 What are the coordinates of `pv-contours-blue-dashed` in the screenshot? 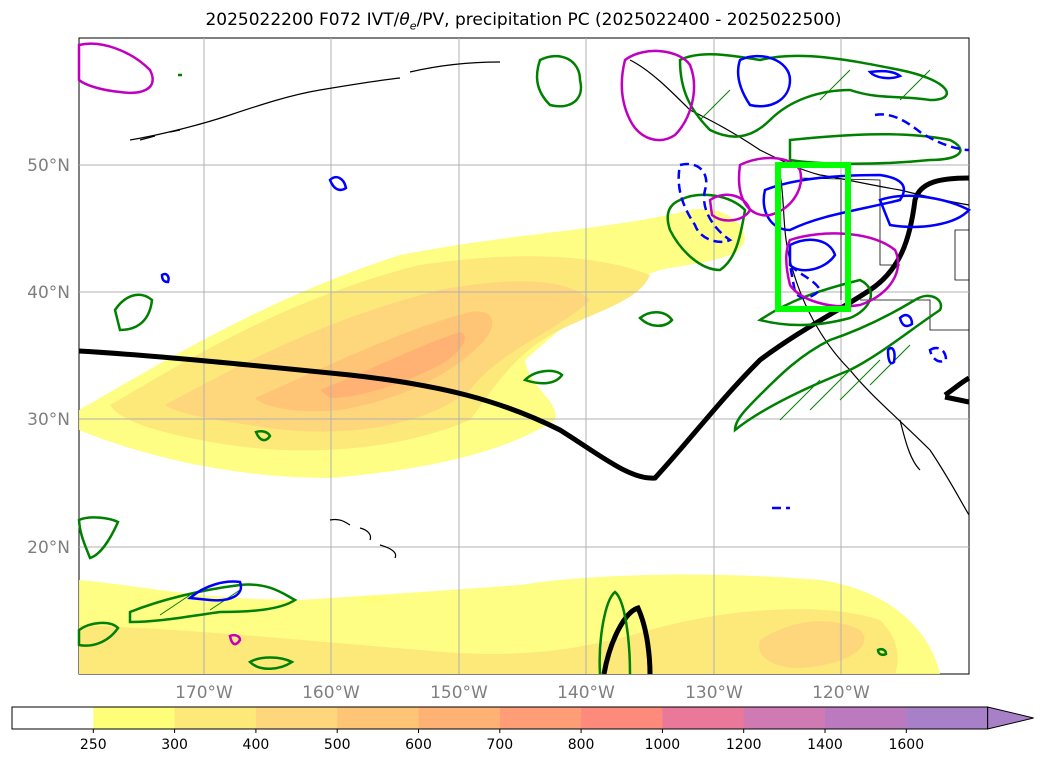 It's located at (823, 311).